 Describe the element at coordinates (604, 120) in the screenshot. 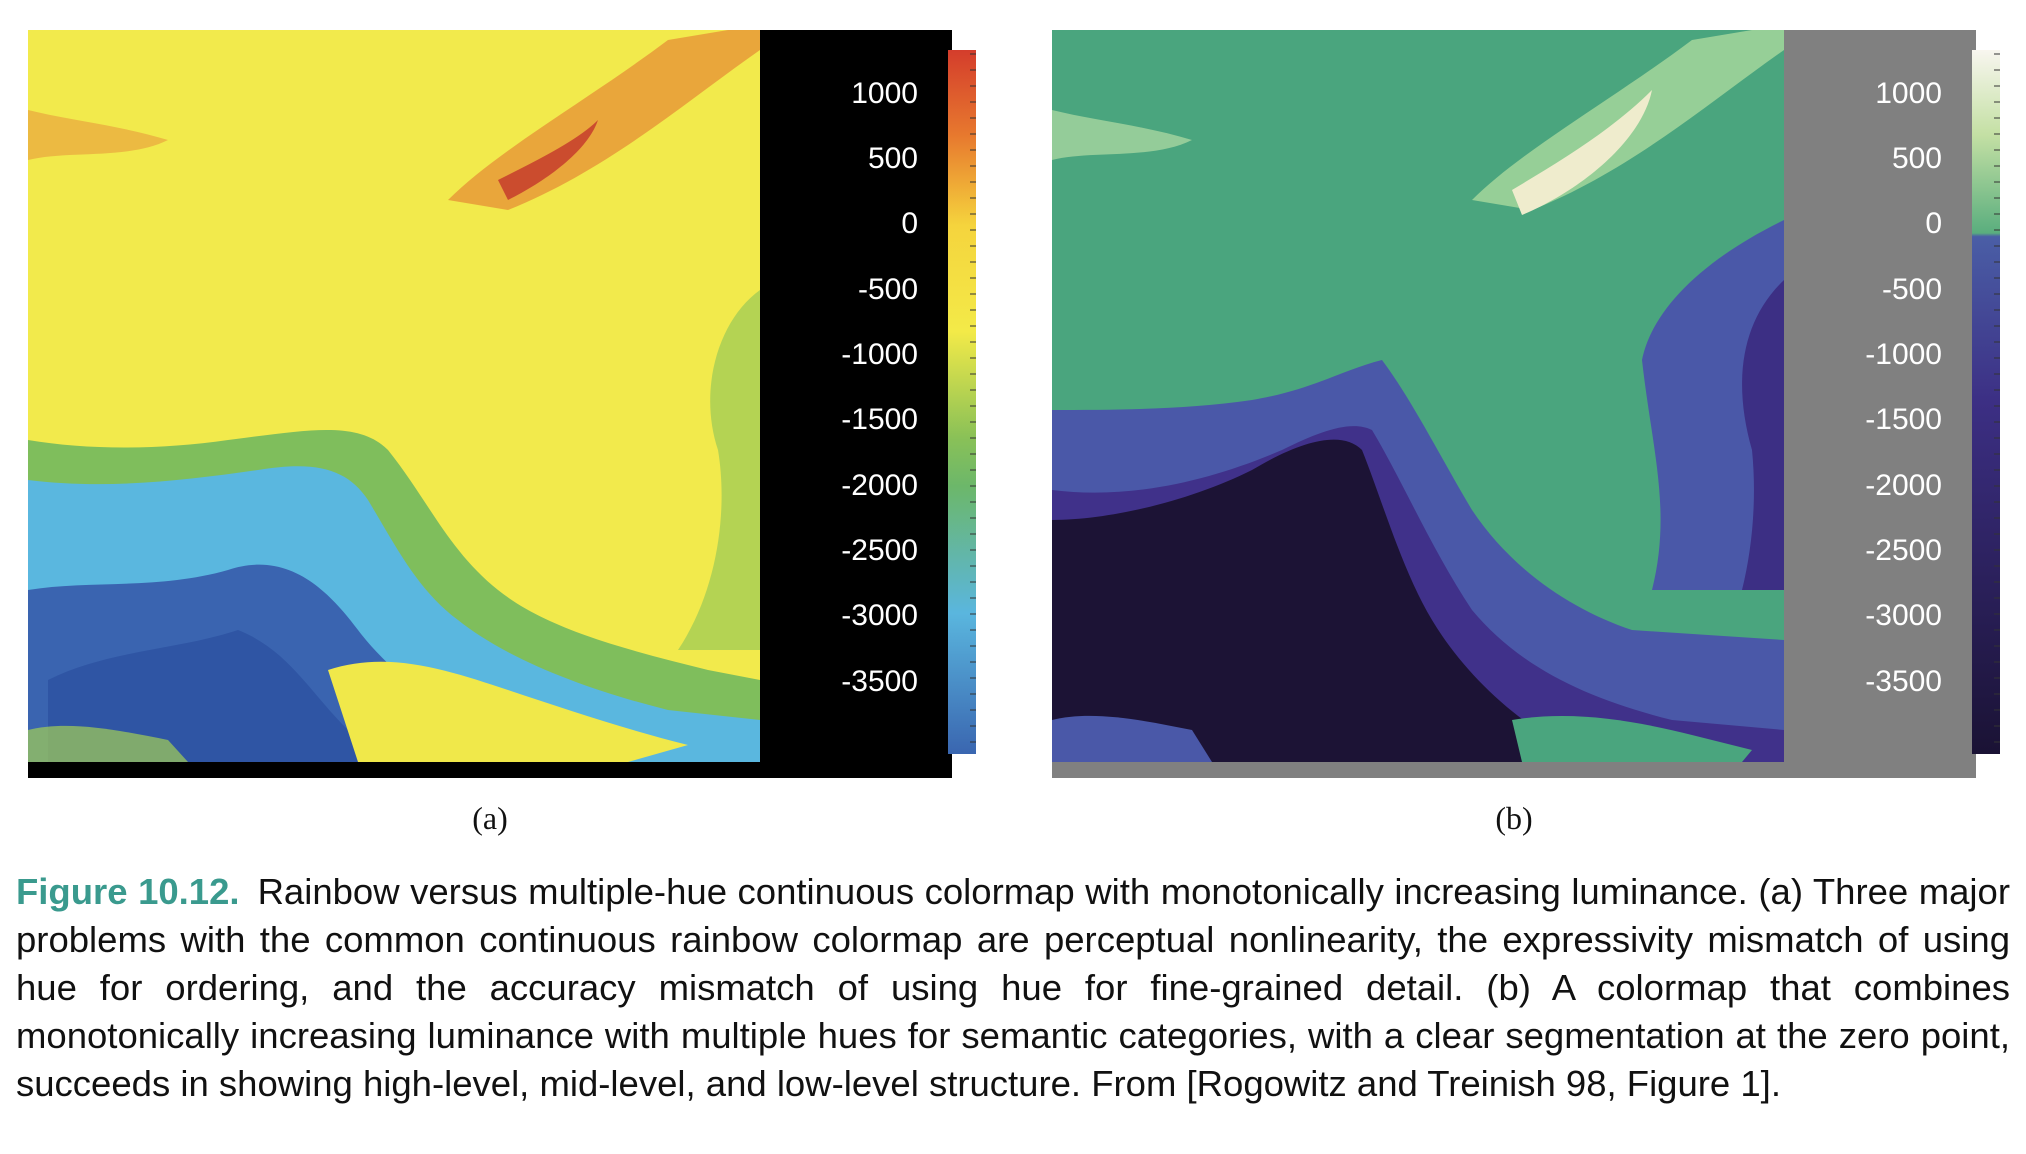

I see `highland-band` at that location.